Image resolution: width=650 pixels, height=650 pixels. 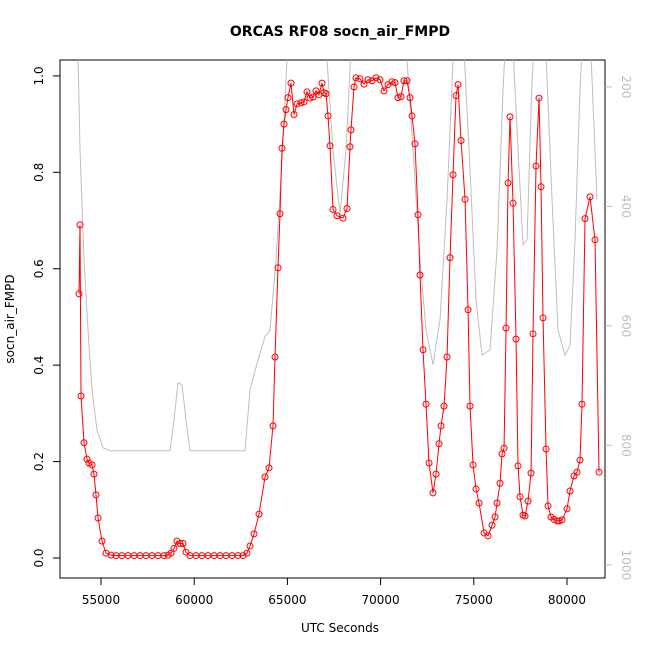 What do you see at coordinates (101, 600) in the screenshot?
I see `x-tick-label: 55000` at bounding box center [101, 600].